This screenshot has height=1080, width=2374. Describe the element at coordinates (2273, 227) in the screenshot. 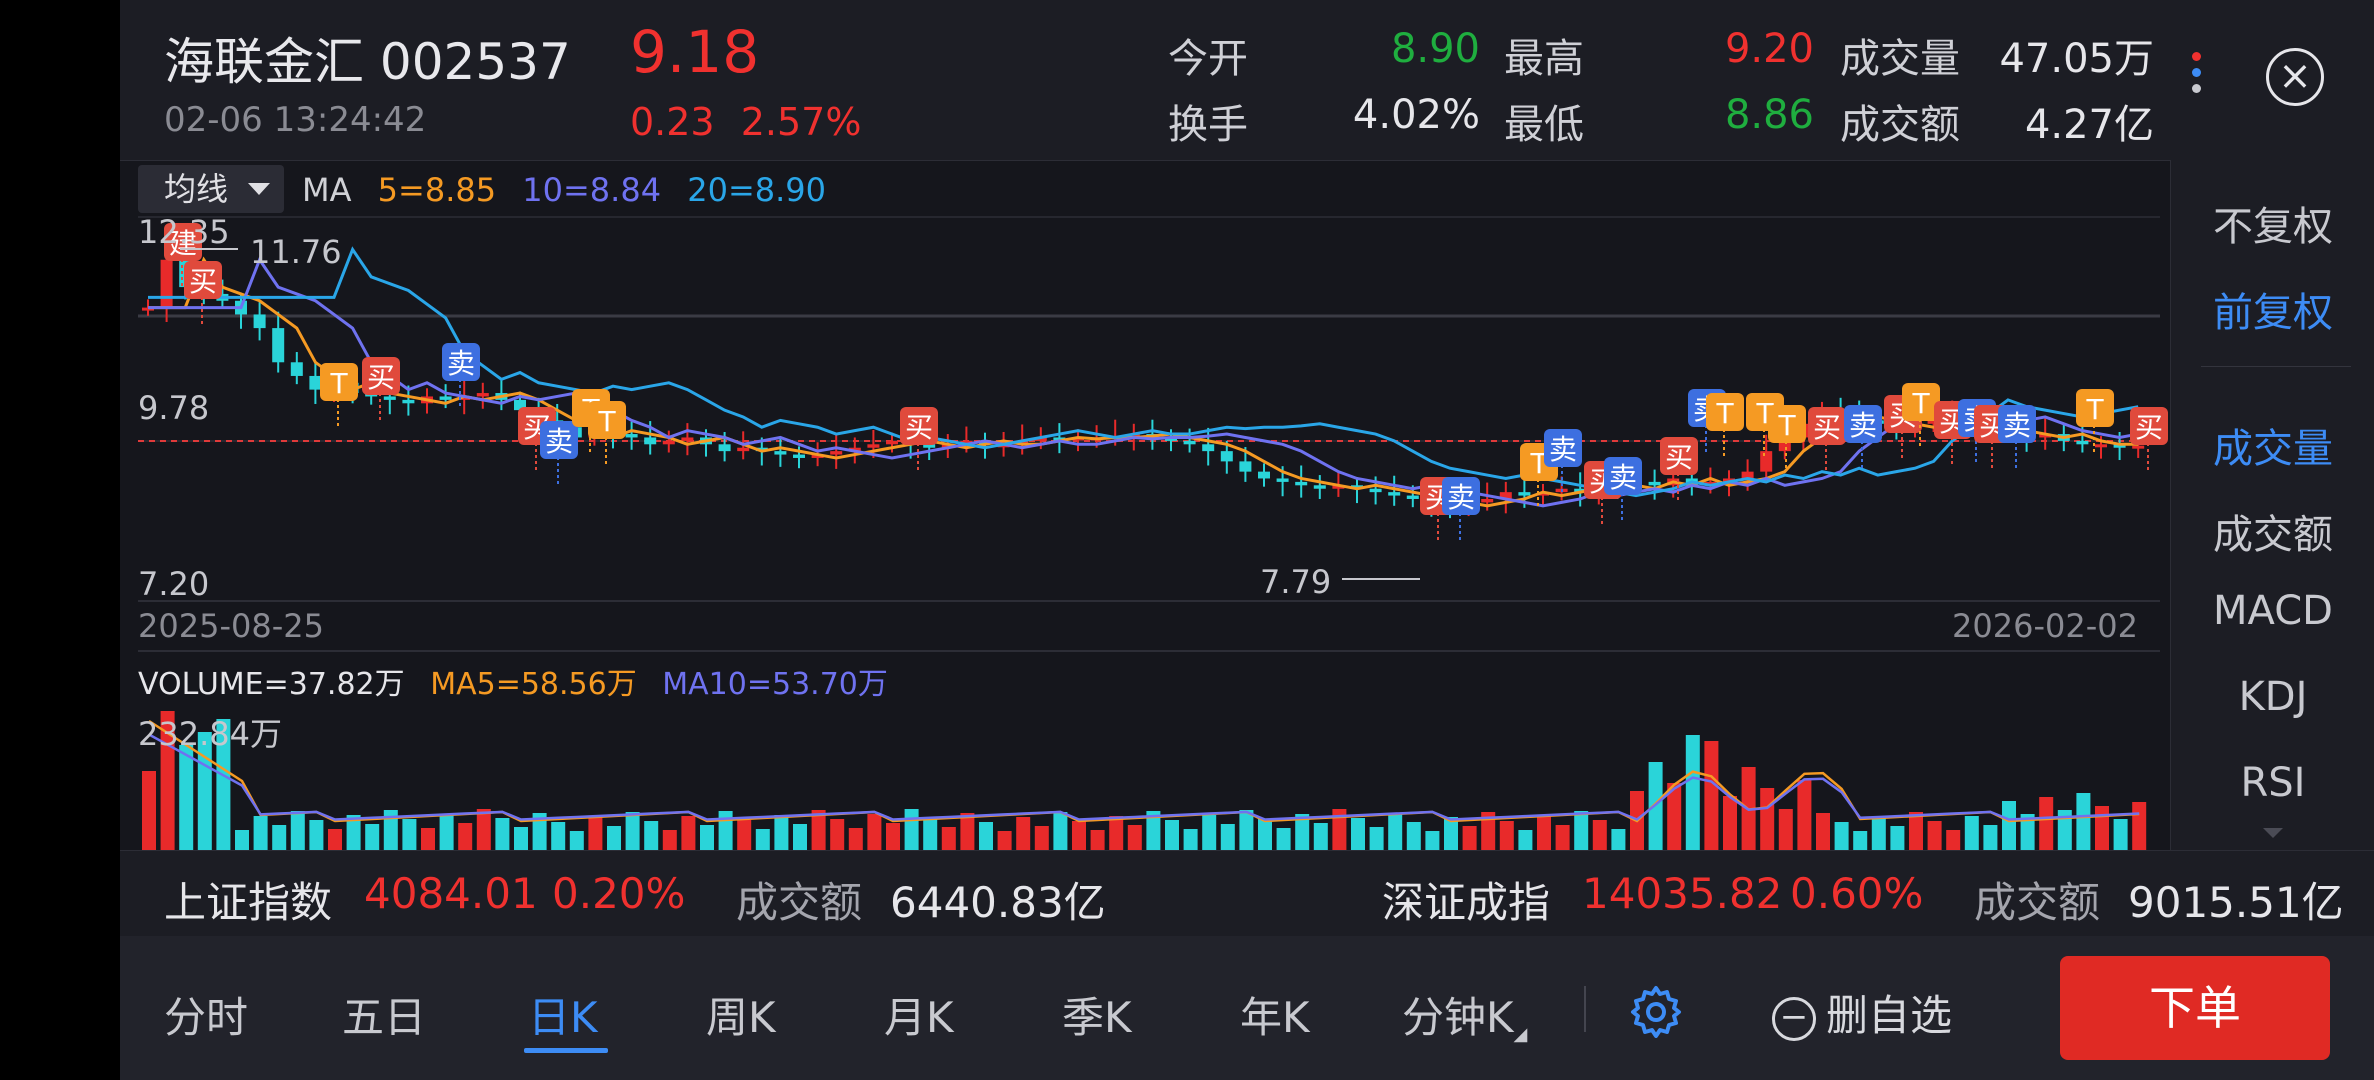

I see `adjust-none-option: 不复权` at that location.